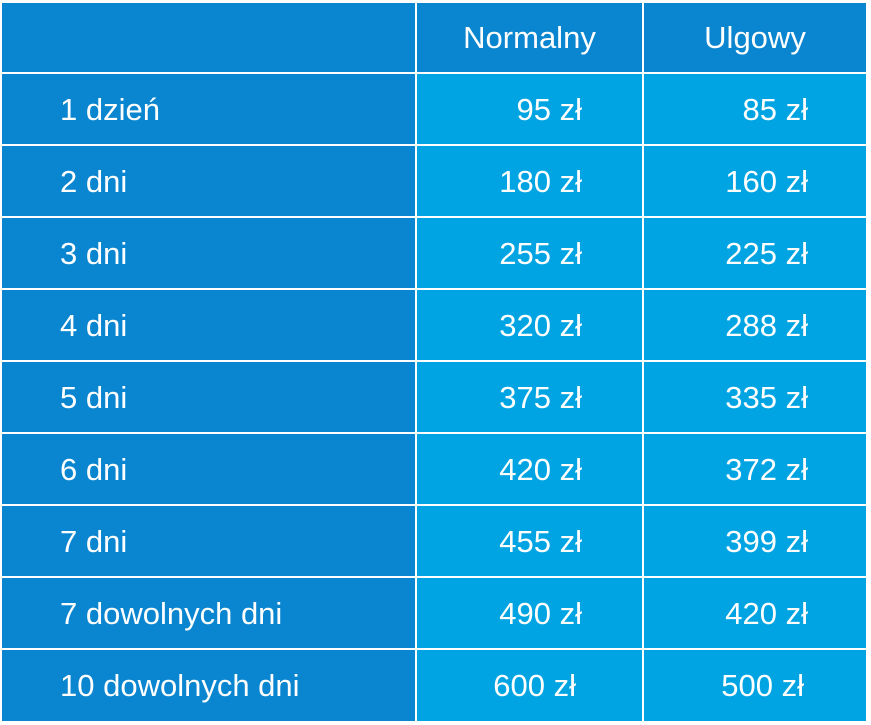  What do you see at coordinates (209, 397) in the screenshot?
I see `duration-label: 5 dni` at bounding box center [209, 397].